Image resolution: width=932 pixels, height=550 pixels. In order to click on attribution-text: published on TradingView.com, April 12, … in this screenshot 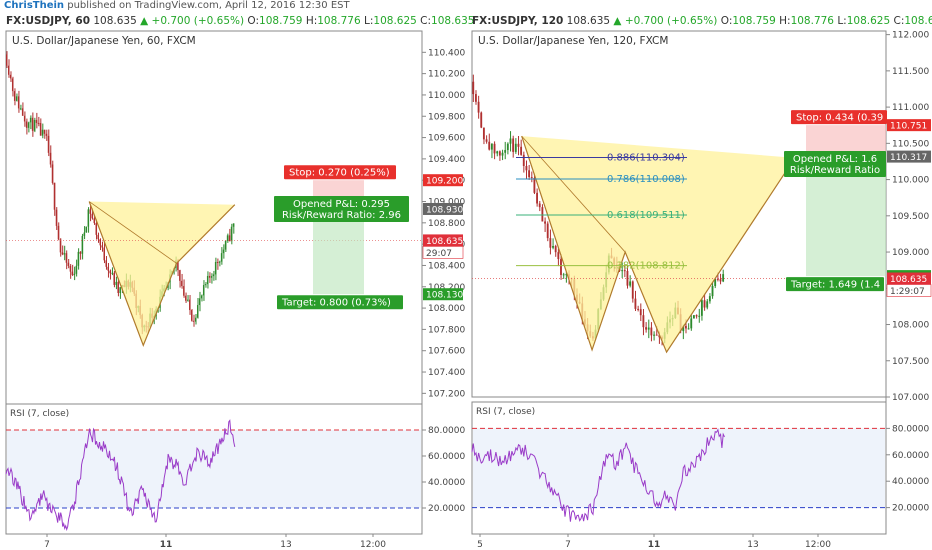, I will do `click(208, 5)`.